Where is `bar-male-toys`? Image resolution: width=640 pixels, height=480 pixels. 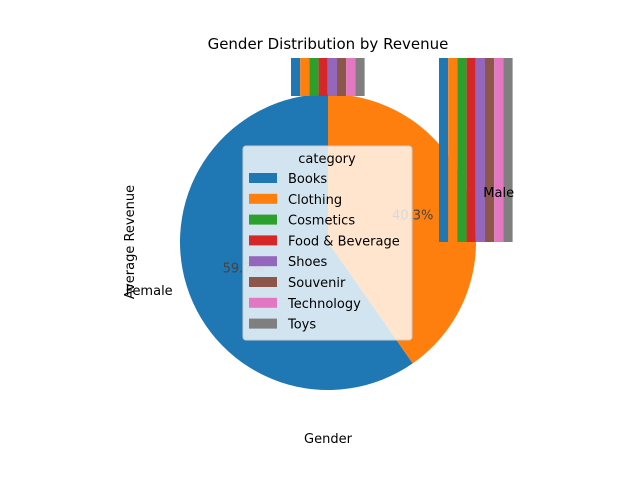 bar-male-toys is located at coordinates (508, 150).